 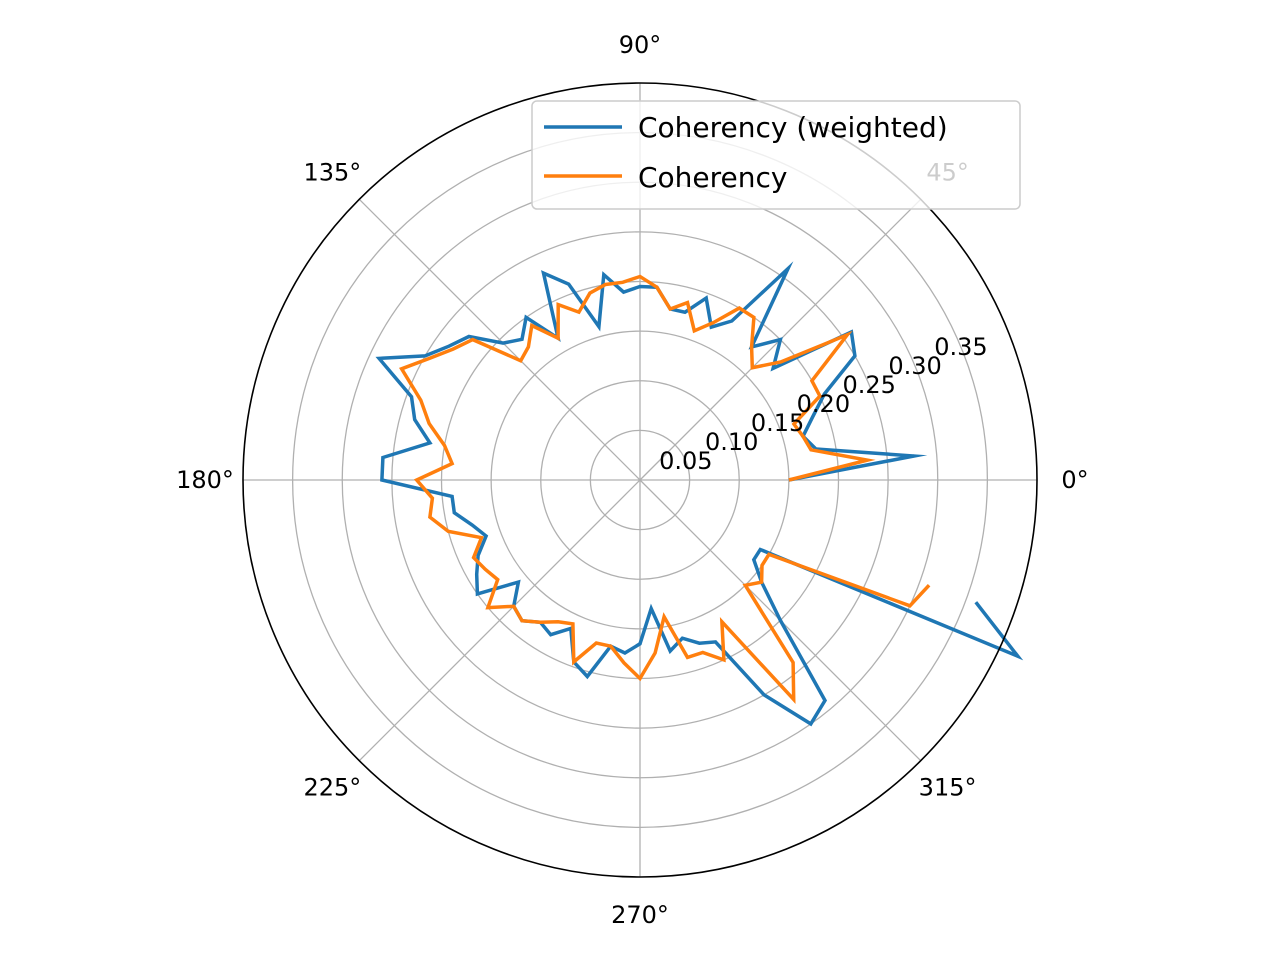 I want to click on angle-tick-label: 180°, so click(x=205, y=480).